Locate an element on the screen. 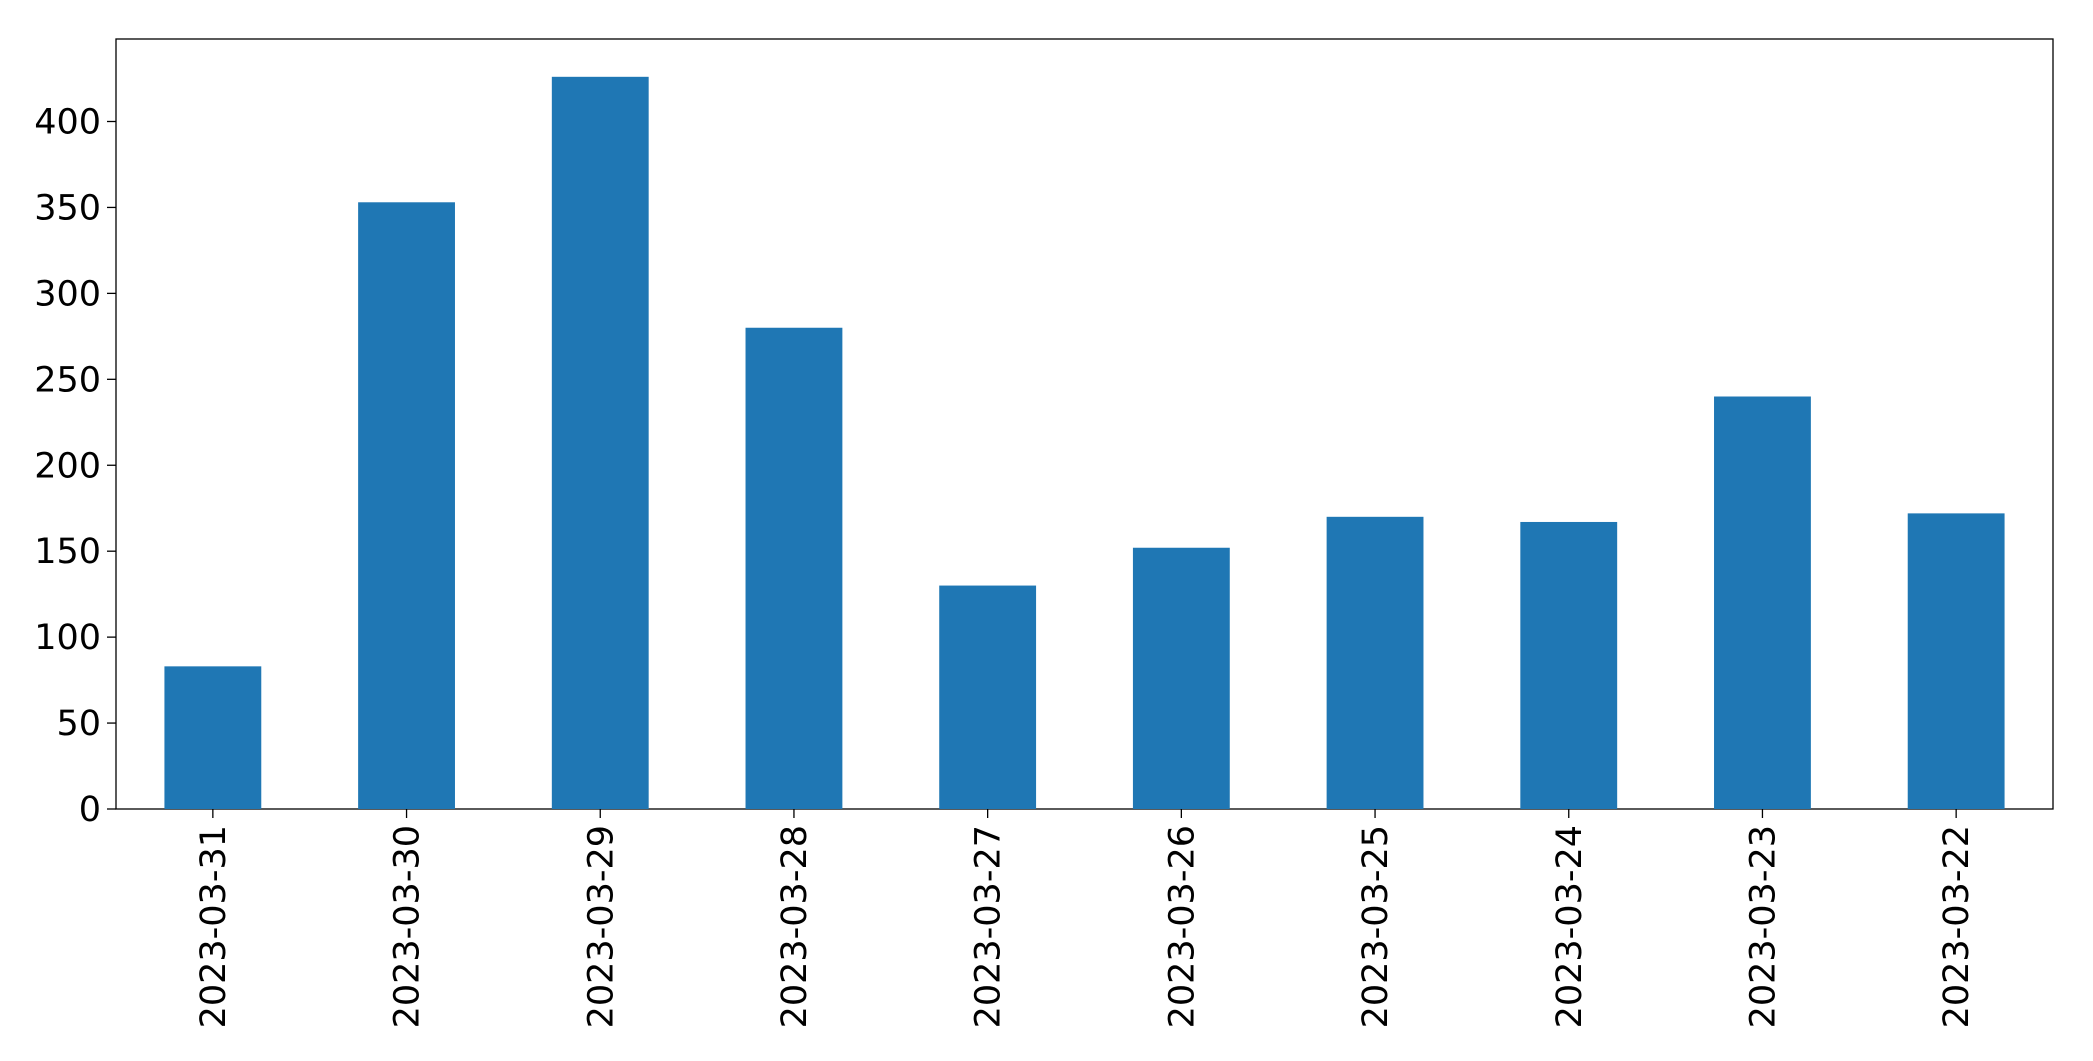 The image size is (2093, 1061). x-tick-label: 2023-03-29 is located at coordinates (601, 926).